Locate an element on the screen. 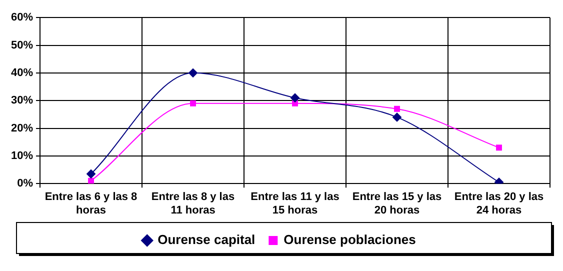 The width and height of the screenshot is (563, 271). x-tick-label: Entre las 20 y las 24 horas is located at coordinates (499, 203).